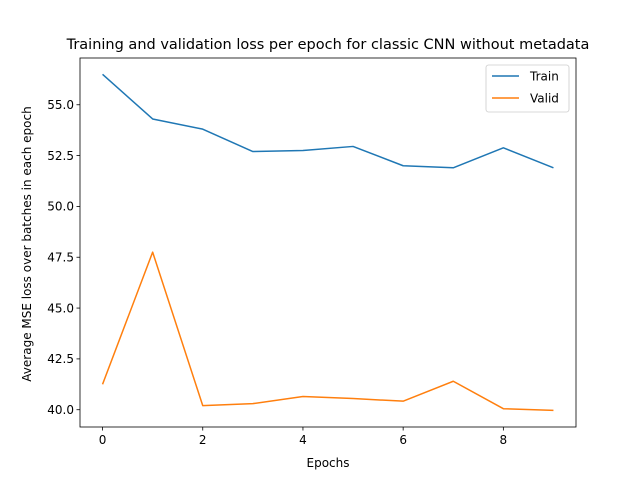 This screenshot has height=480, width=640. What do you see at coordinates (60, 156) in the screenshot?
I see `y-tick-label: 52.5` at bounding box center [60, 156].